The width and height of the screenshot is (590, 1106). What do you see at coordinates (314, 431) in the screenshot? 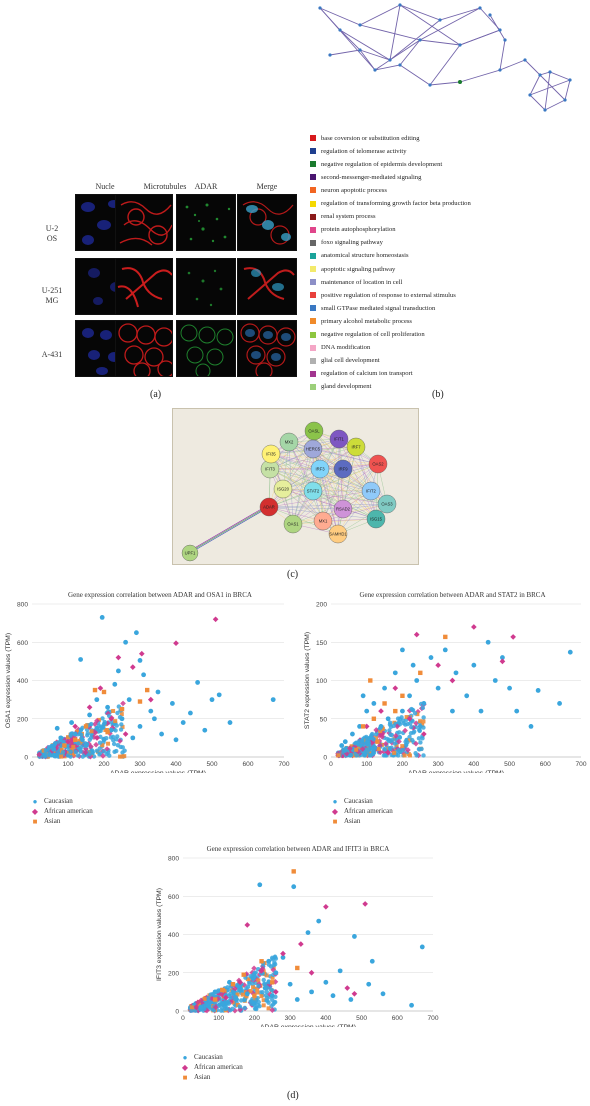
I see `protein-label: OASL` at bounding box center [314, 431].